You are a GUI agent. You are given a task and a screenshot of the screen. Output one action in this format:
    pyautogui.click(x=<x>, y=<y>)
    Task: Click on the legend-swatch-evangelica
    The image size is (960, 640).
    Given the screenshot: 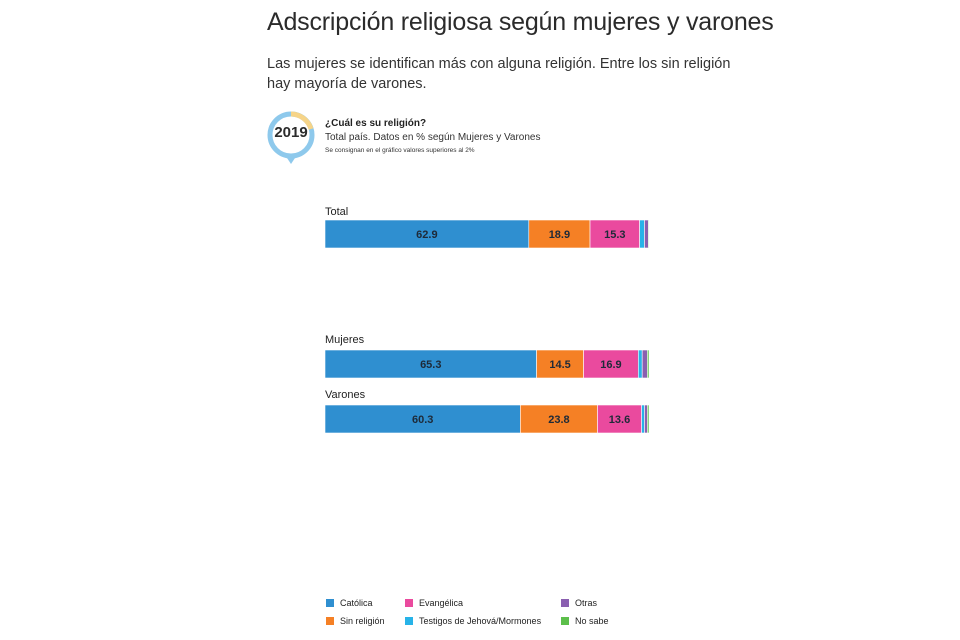 What is the action you would take?
    pyautogui.click(x=409, y=603)
    